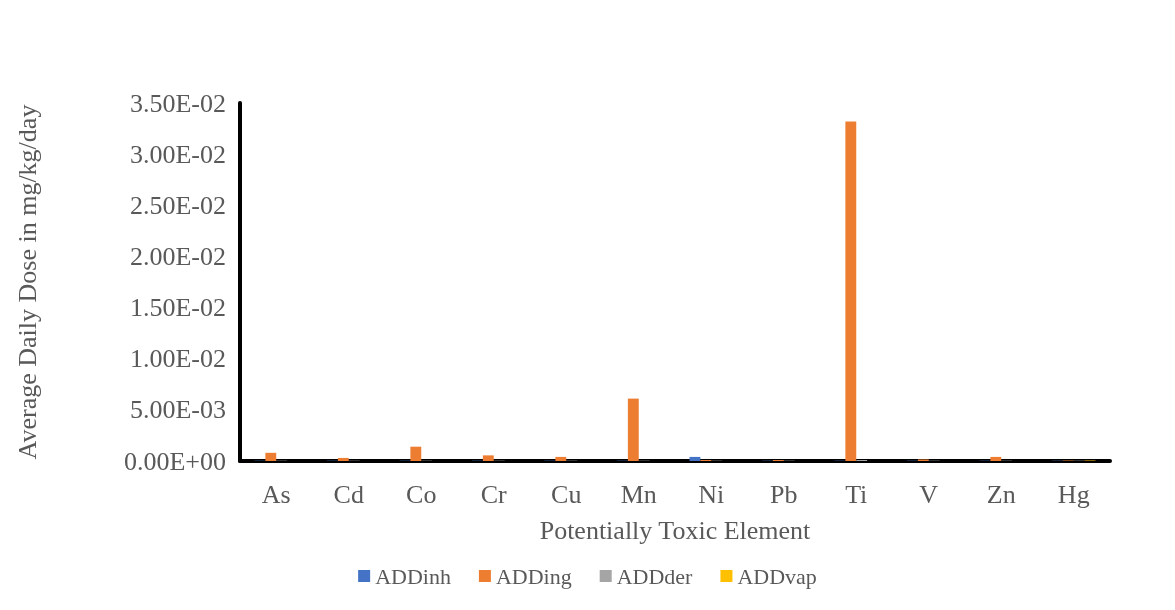 The image size is (1175, 610). I want to click on x-tick-label: Ni, so click(711, 494).